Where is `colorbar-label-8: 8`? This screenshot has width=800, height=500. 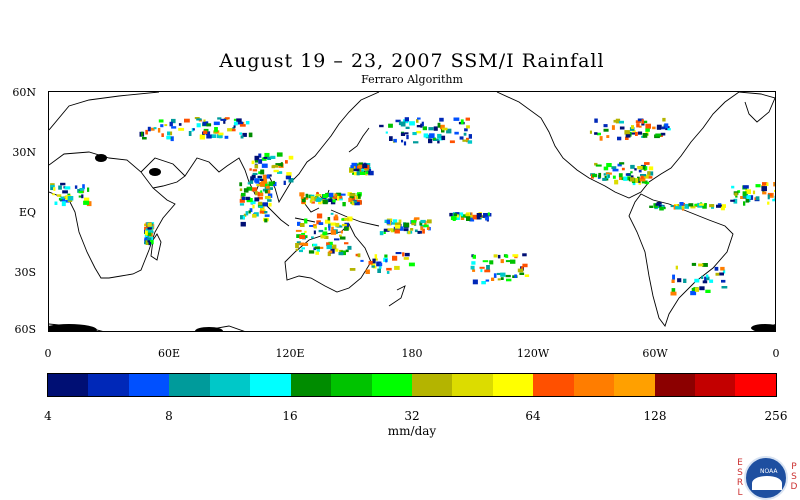 colorbar-label-8: 8 is located at coordinates (169, 416).